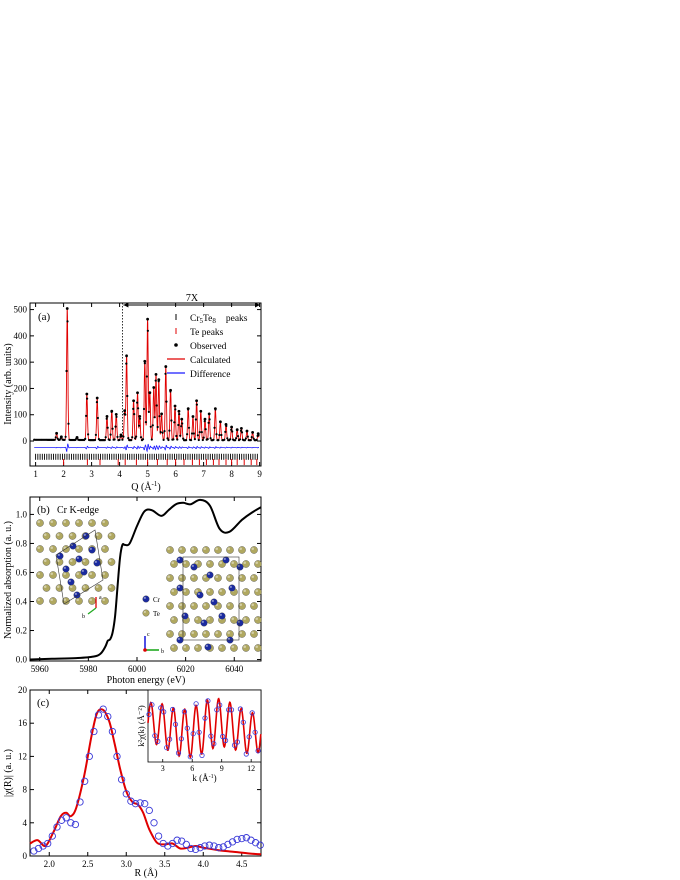  Describe the element at coordinates (22, 543) in the screenshot. I see `panel-b-ytick-label: 0.8` at that location.